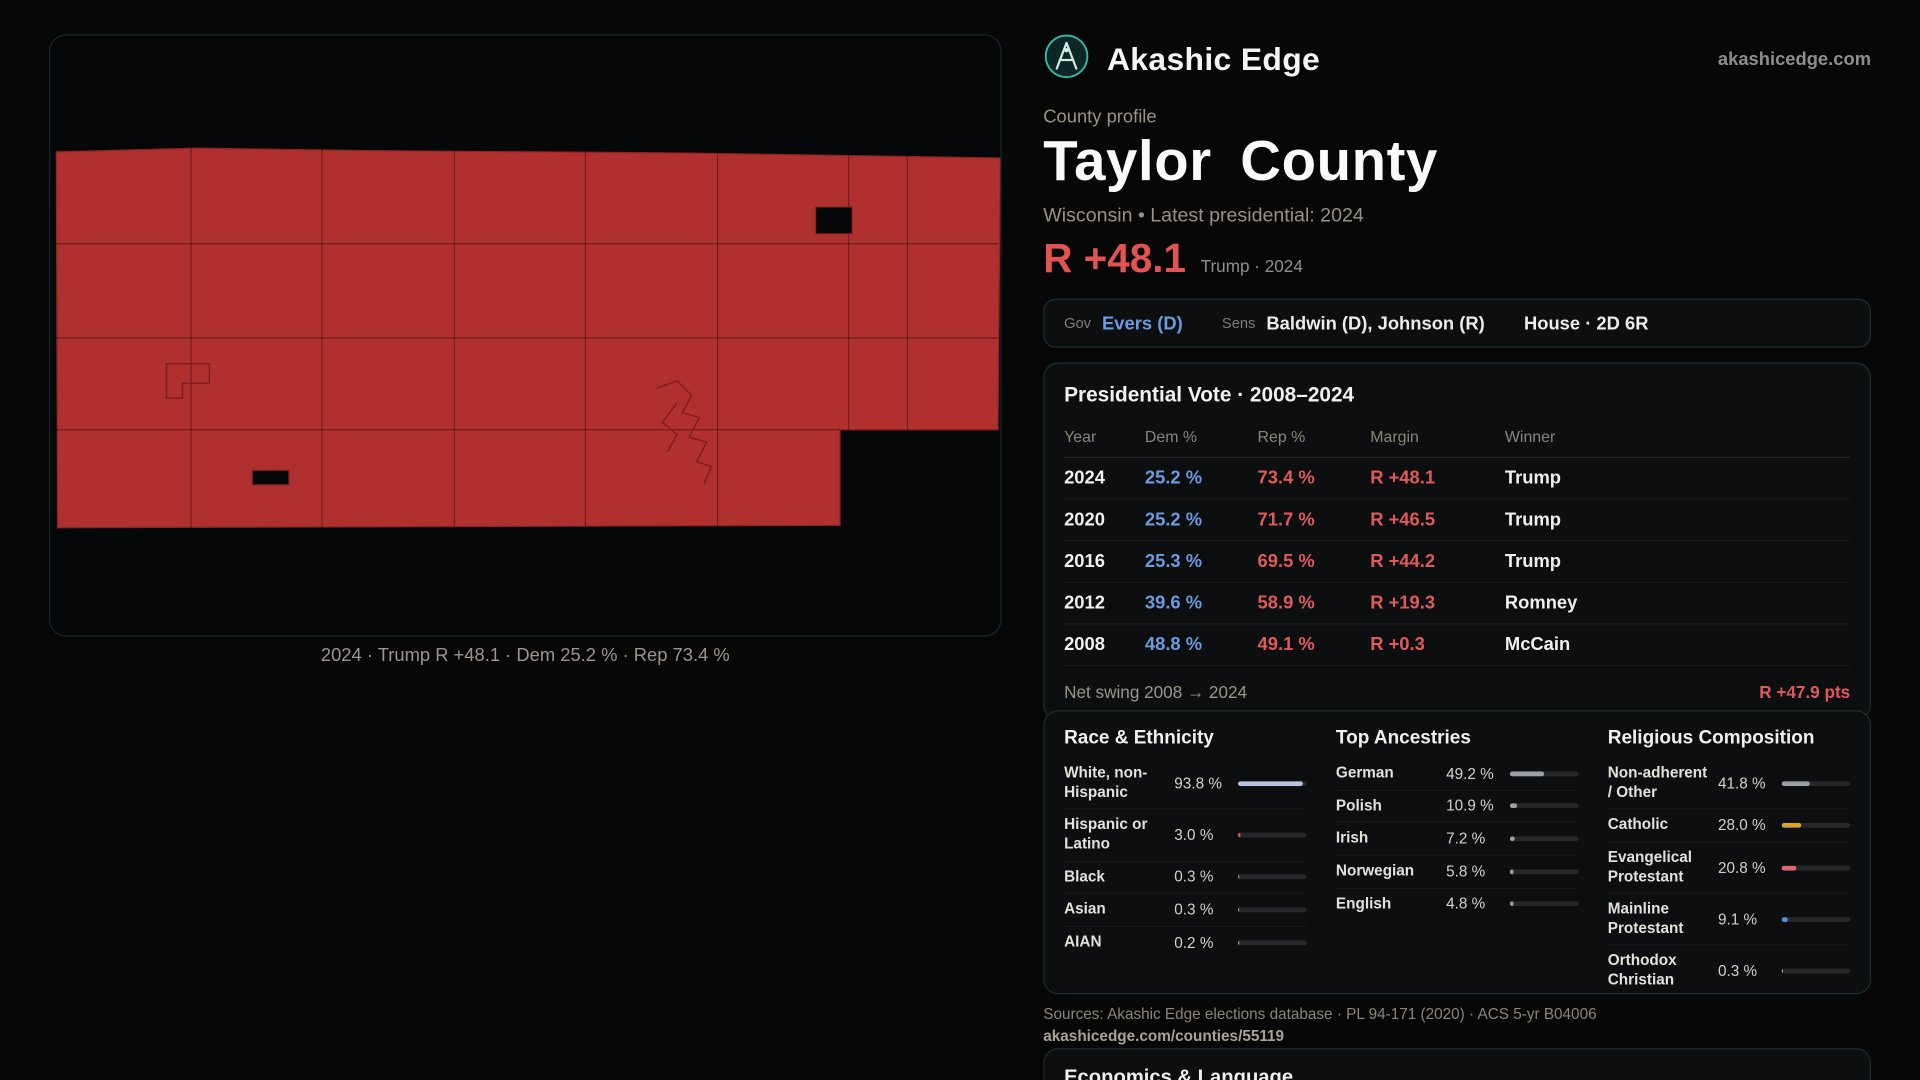  Describe the element at coordinates (1084, 645) in the screenshot. I see `pres-year: 2008` at that location.